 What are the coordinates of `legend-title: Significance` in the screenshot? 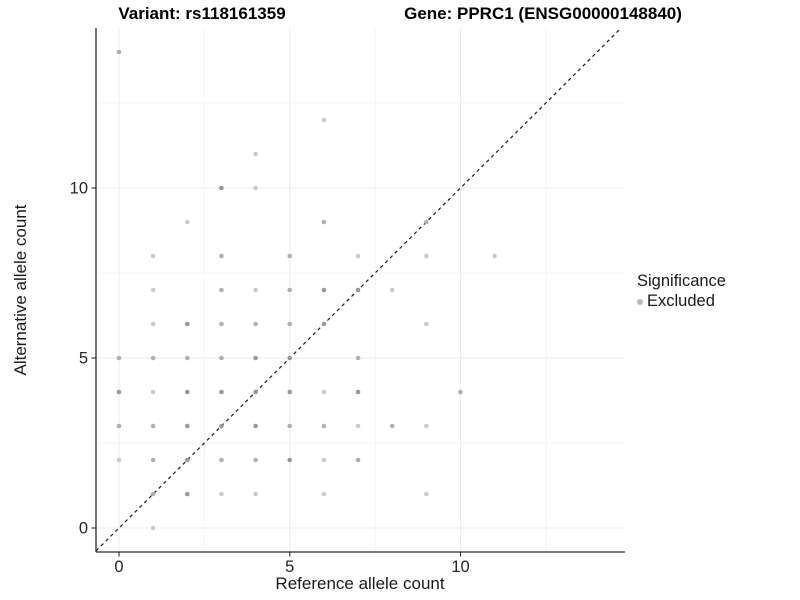 It's located at (681, 281).